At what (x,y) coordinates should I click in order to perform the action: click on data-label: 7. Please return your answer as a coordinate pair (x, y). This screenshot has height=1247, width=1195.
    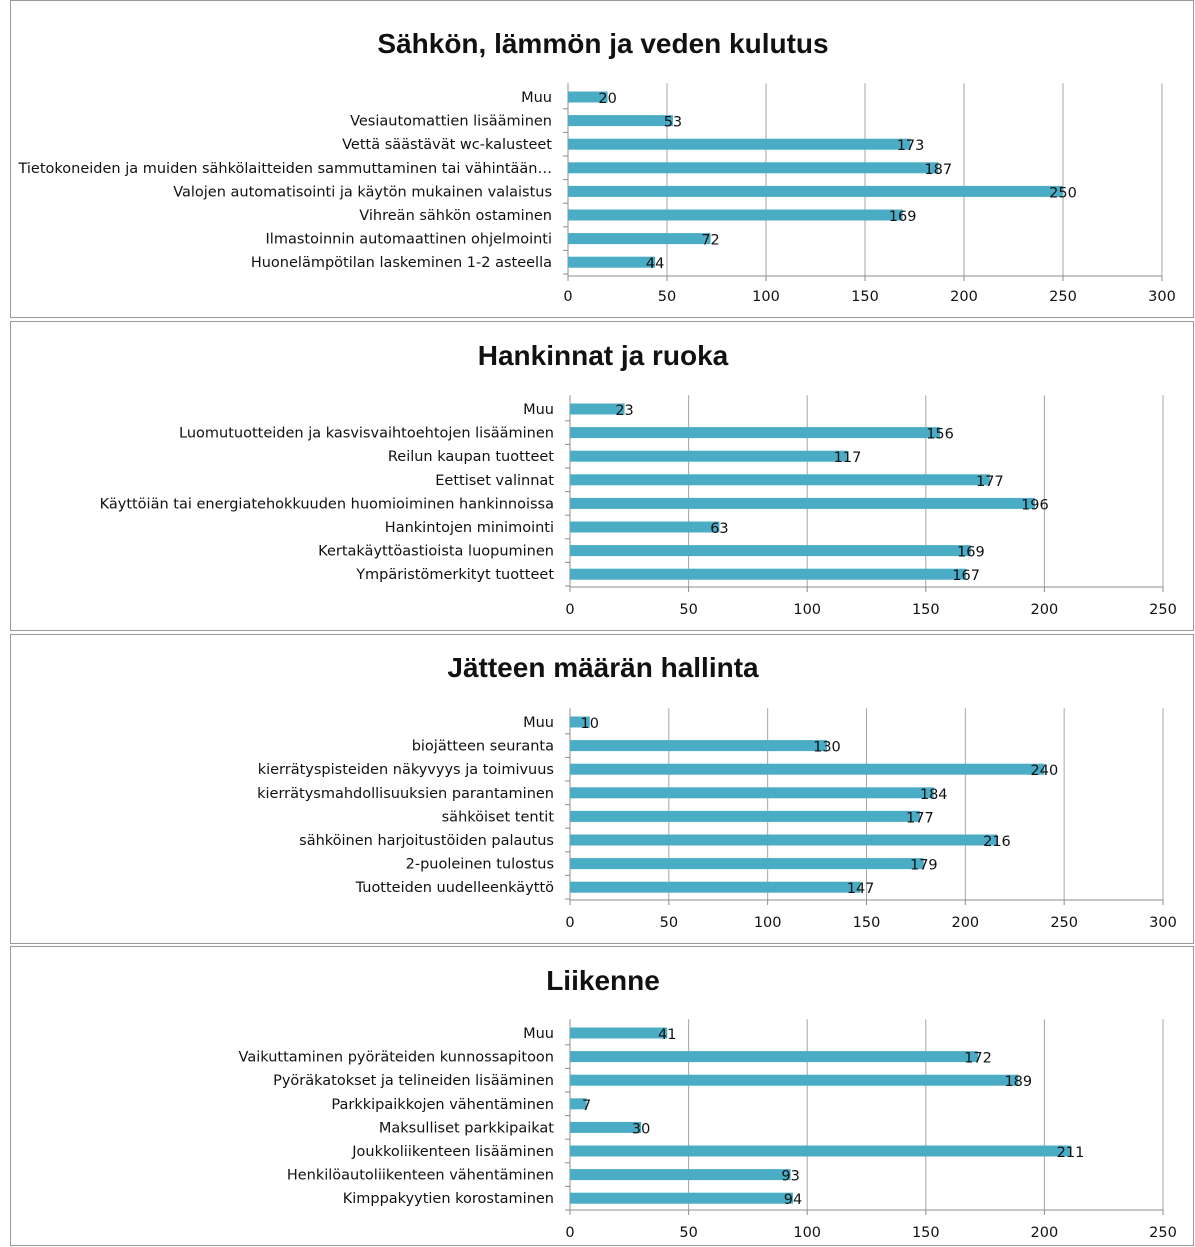
    Looking at the image, I should click on (586, 1106).